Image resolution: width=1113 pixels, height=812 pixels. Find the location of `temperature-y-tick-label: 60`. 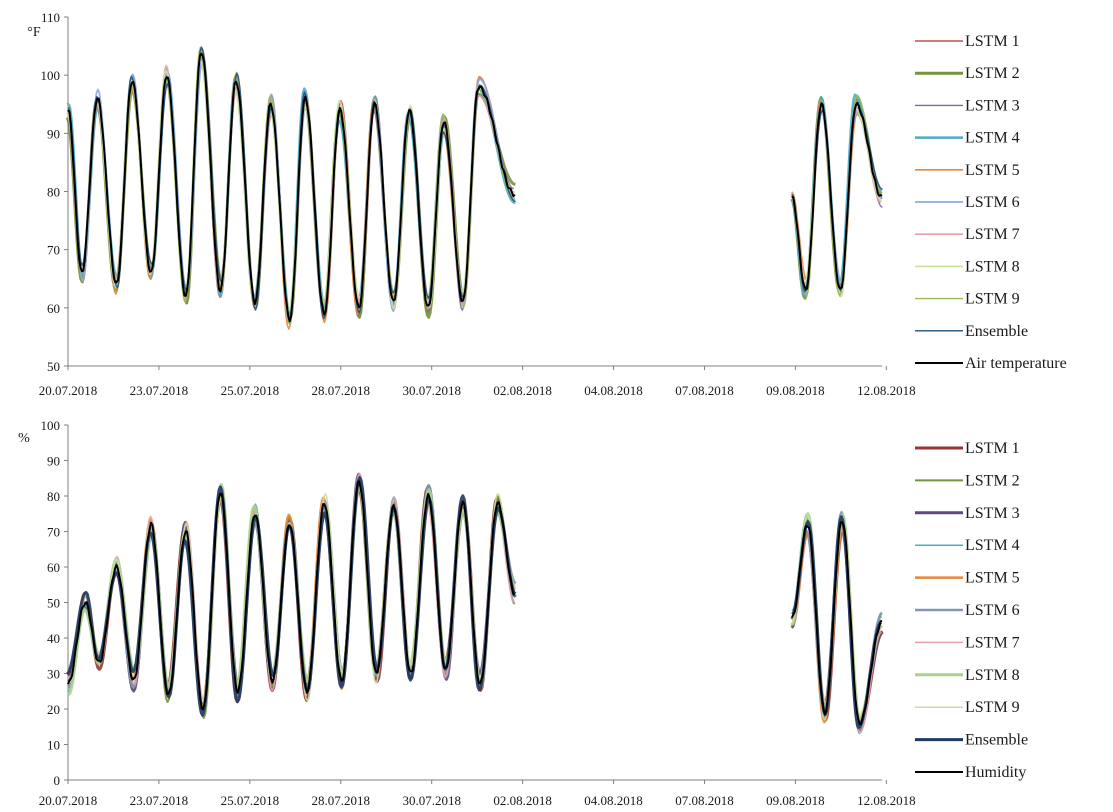

temperature-y-tick-label: 60 is located at coordinates (53, 308).